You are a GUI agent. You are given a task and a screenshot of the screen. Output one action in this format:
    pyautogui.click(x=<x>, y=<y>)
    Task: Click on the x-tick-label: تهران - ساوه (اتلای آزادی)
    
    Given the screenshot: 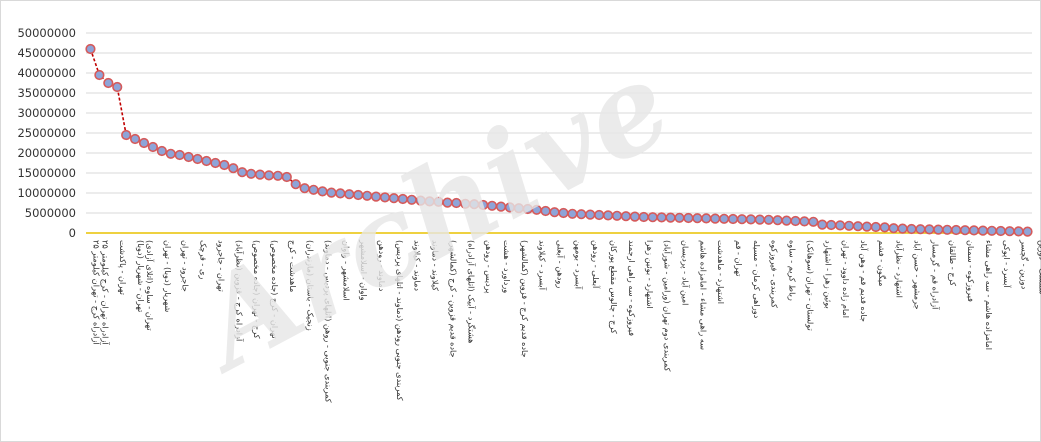 What is the action you would take?
    pyautogui.click(x=150, y=285)
    